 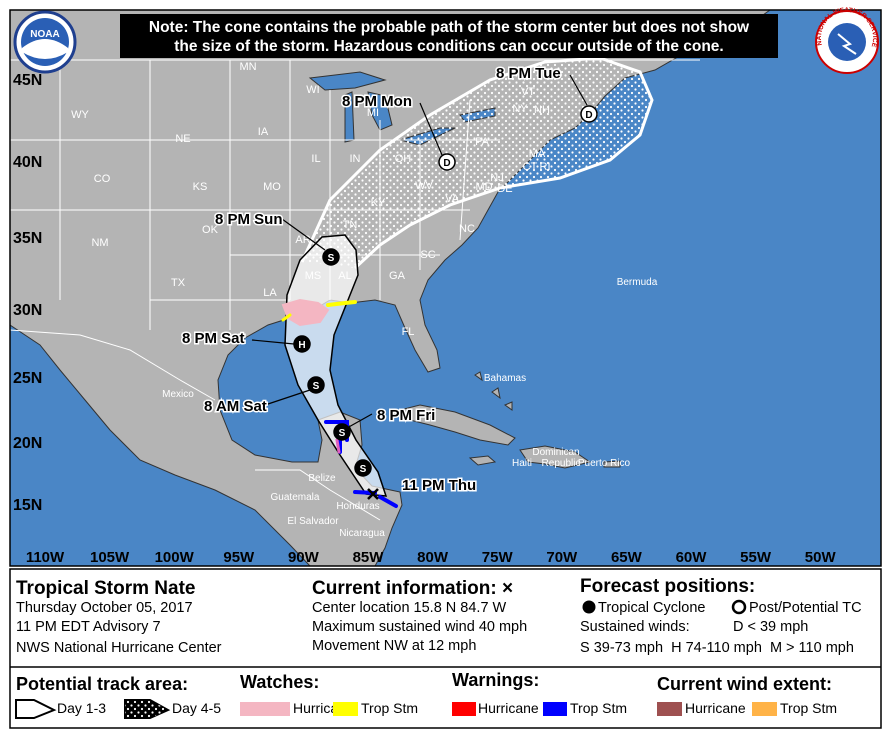 I want to click on forecast-time-label: 8 AM Sat, so click(x=235, y=406).